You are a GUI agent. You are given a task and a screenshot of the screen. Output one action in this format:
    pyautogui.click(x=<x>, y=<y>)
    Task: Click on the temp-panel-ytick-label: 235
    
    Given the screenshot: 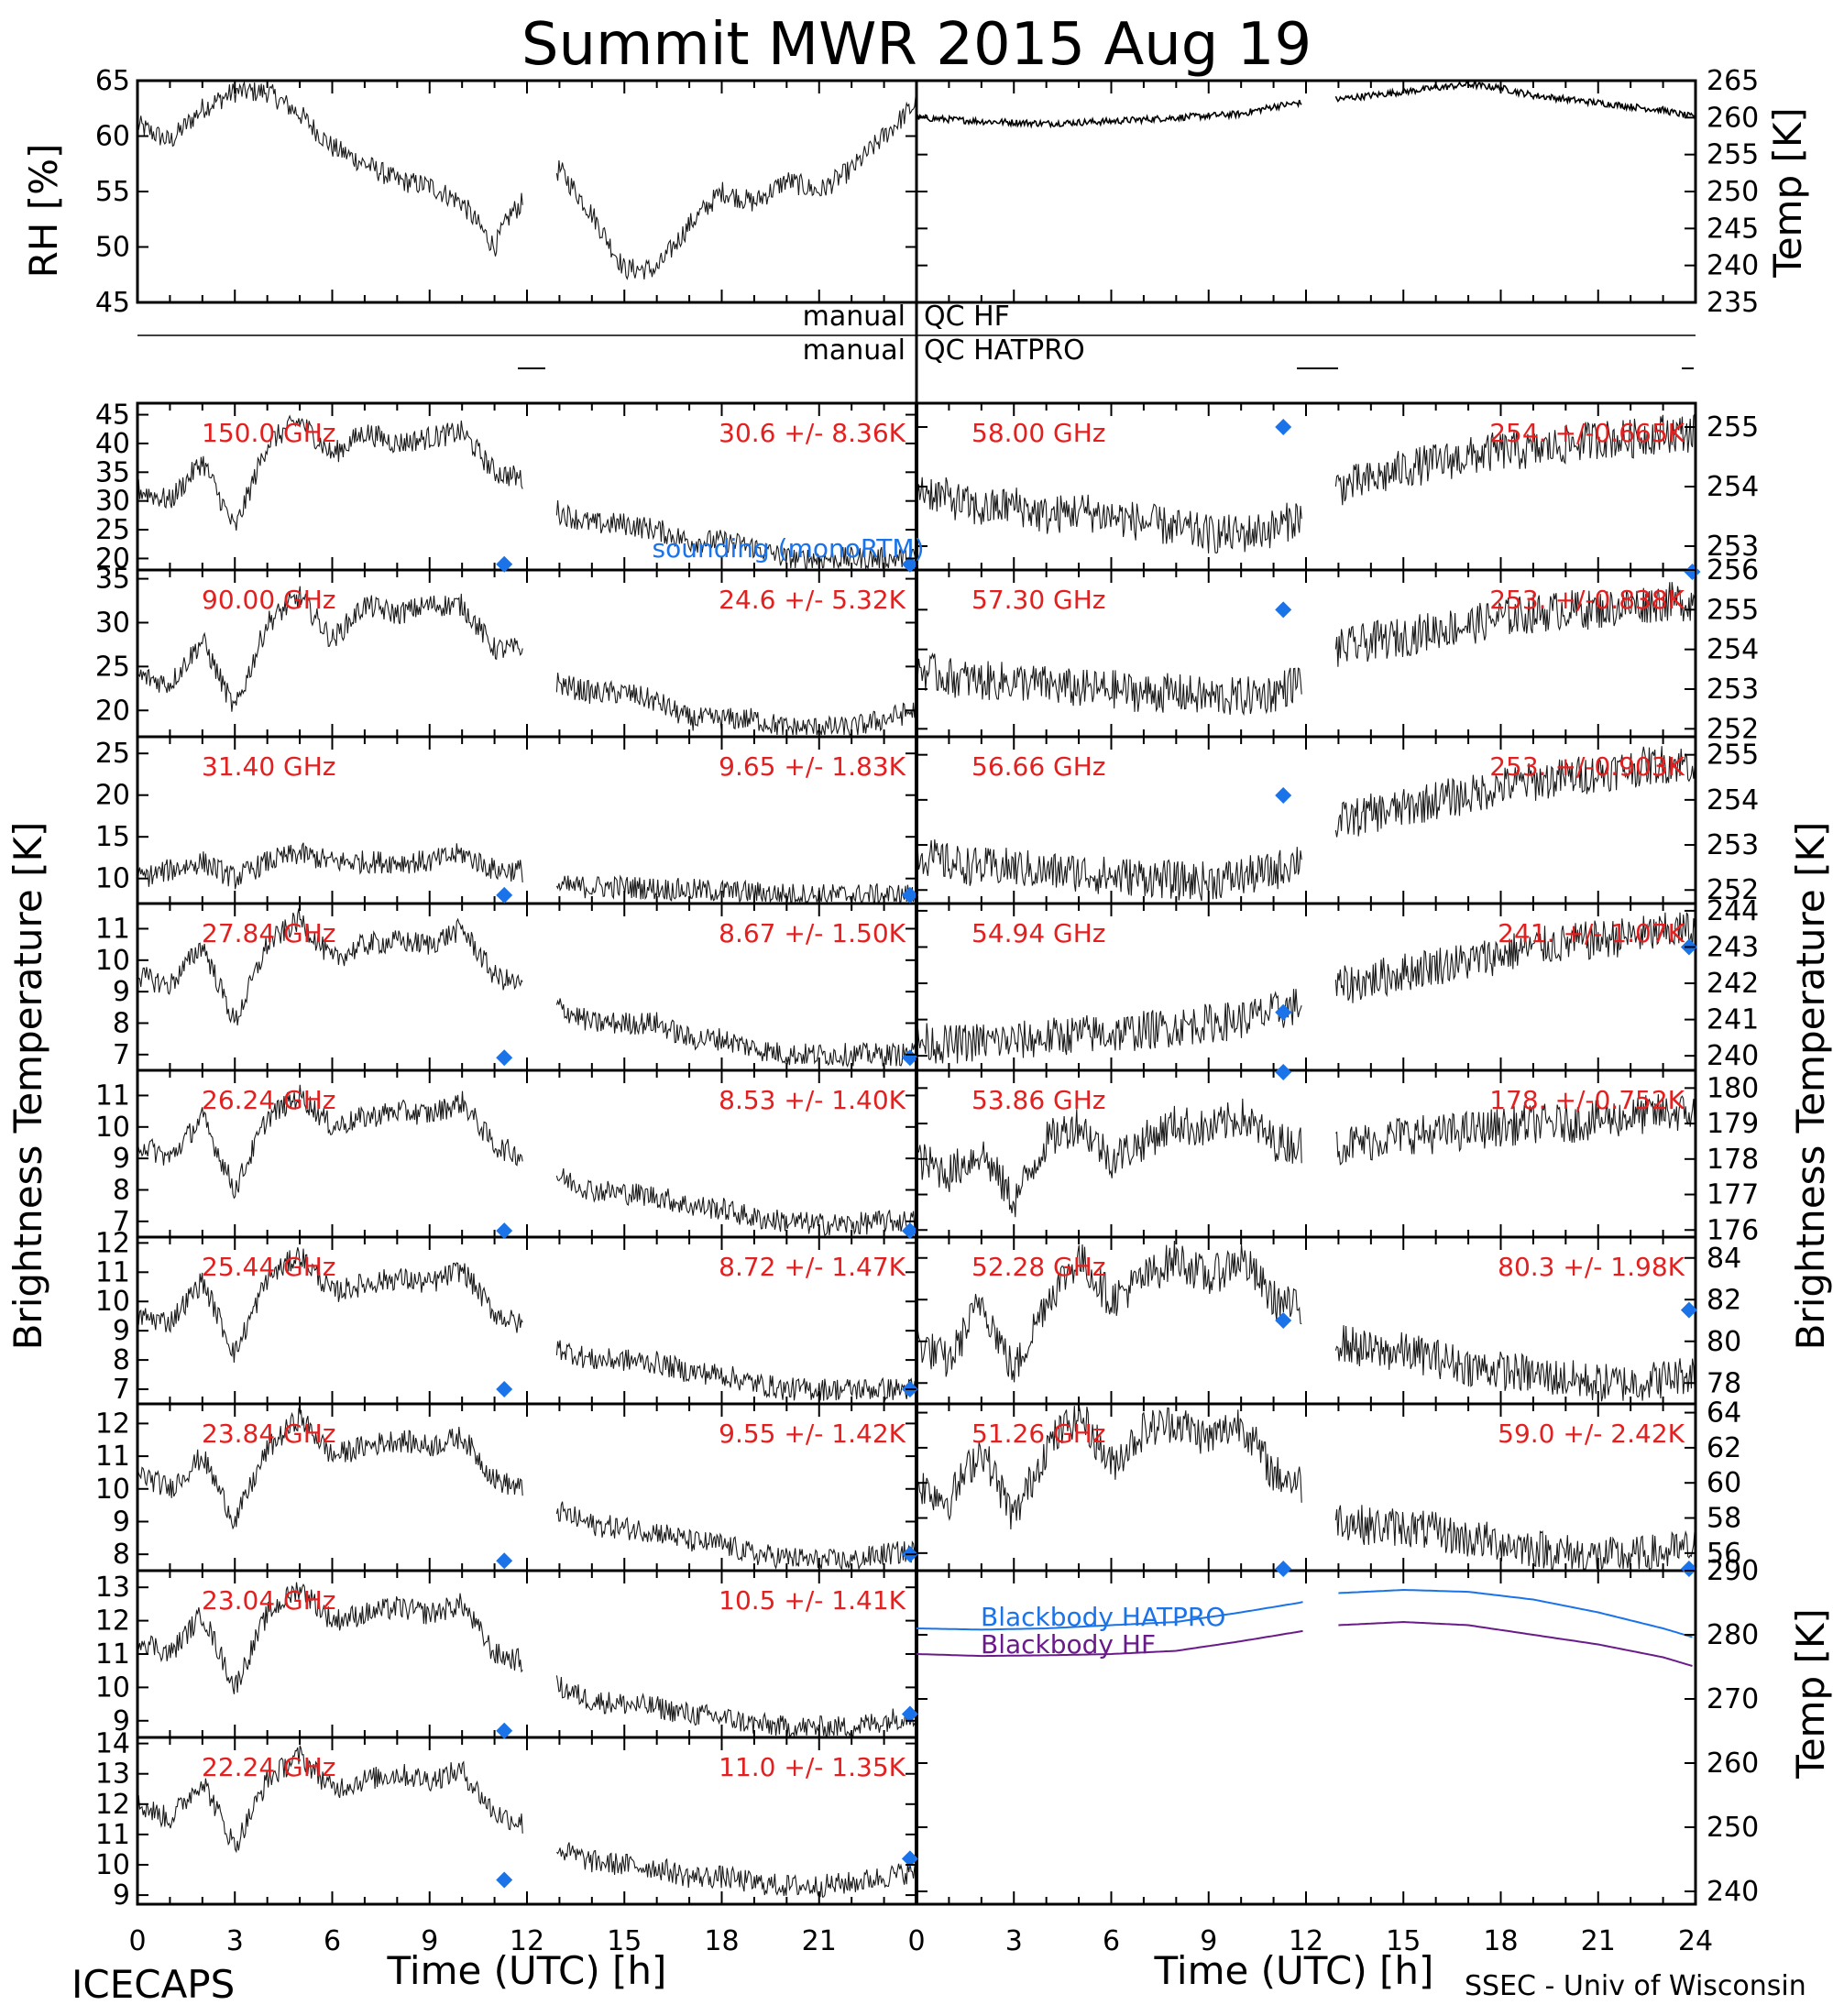 What is the action you would take?
    pyautogui.click(x=1733, y=303)
    